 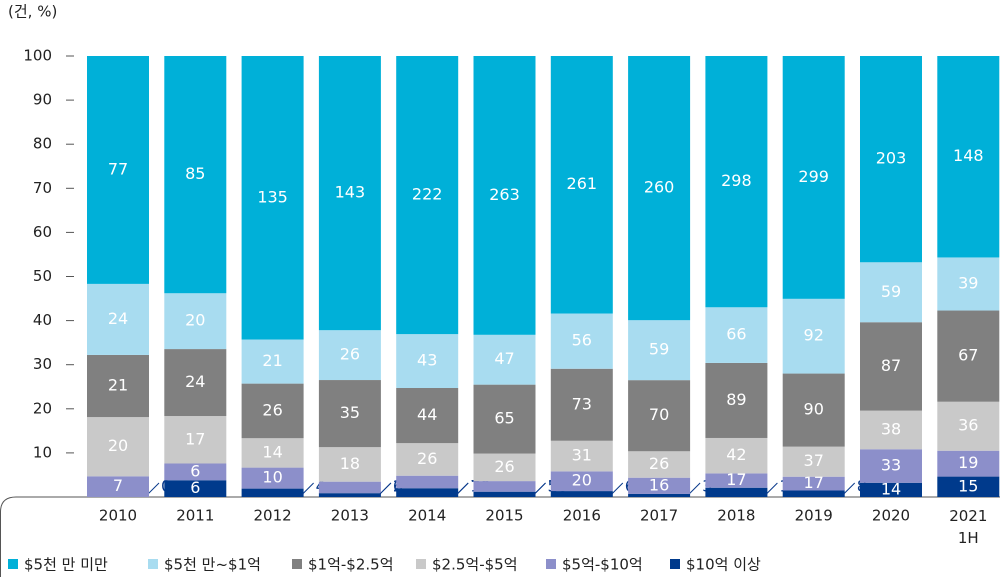 I want to click on data-label: 15, so click(x=968, y=485).